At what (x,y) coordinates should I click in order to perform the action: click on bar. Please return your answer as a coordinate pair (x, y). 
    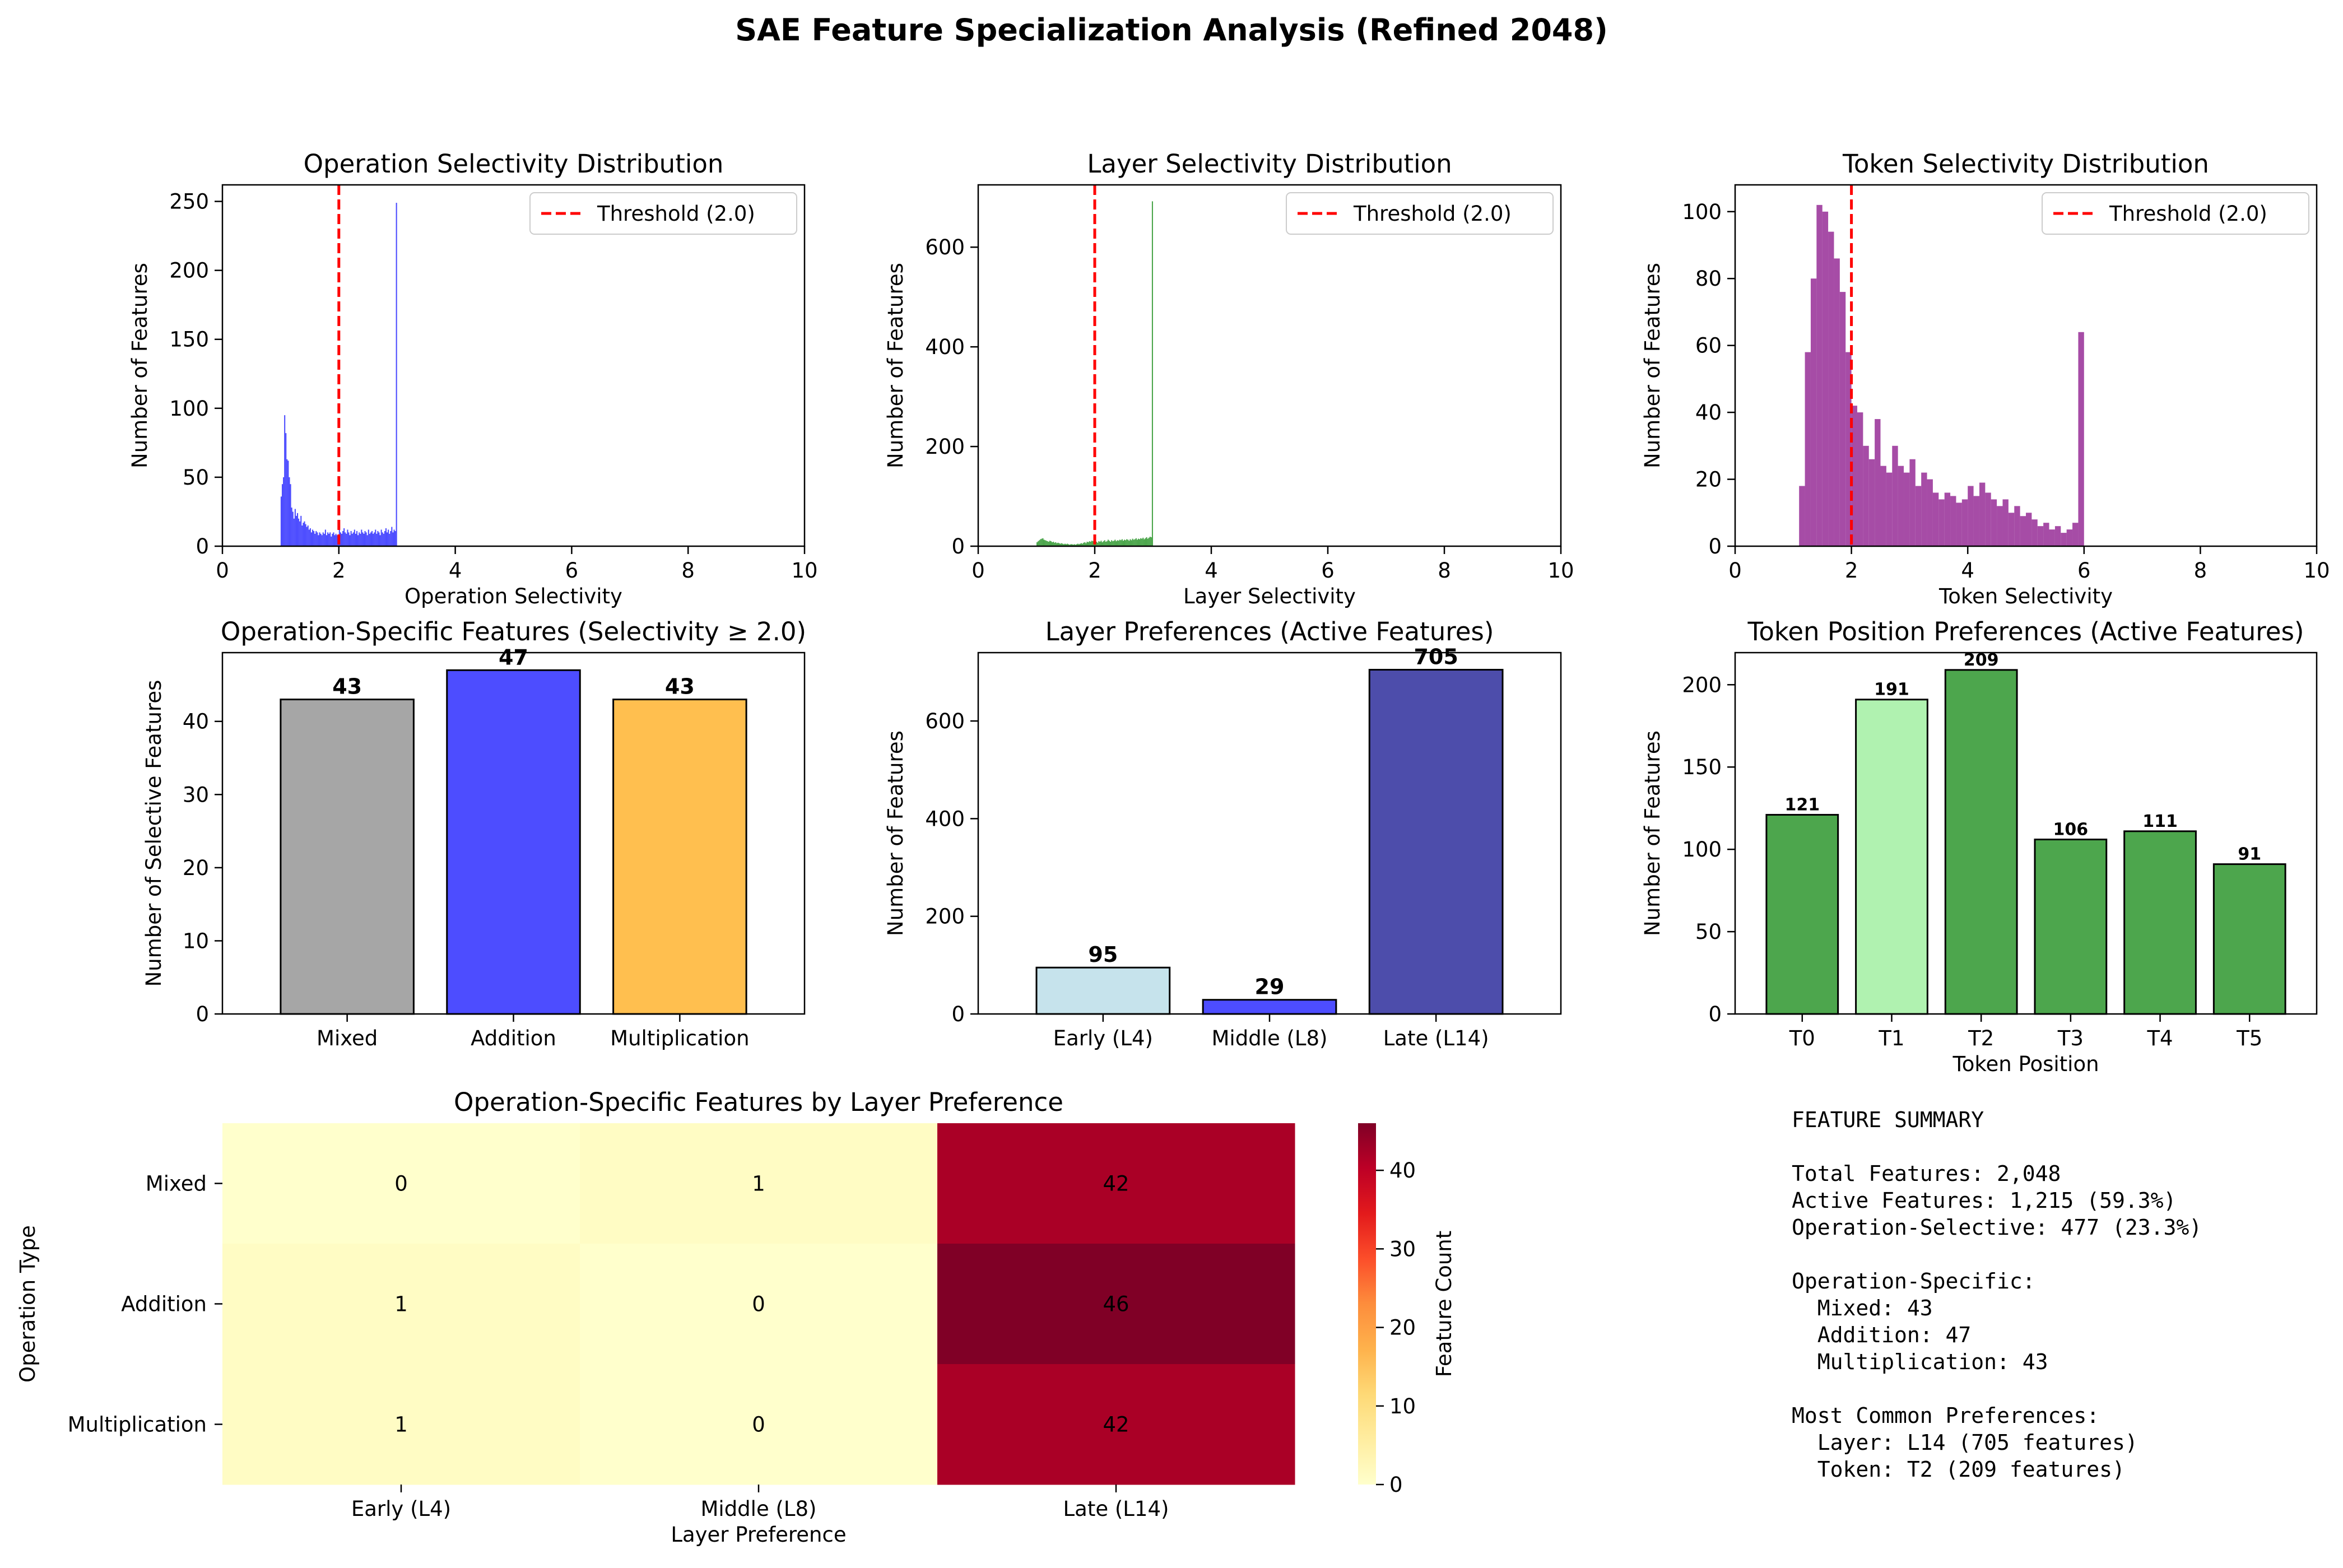
    Looking at the image, I should click on (348, 857).